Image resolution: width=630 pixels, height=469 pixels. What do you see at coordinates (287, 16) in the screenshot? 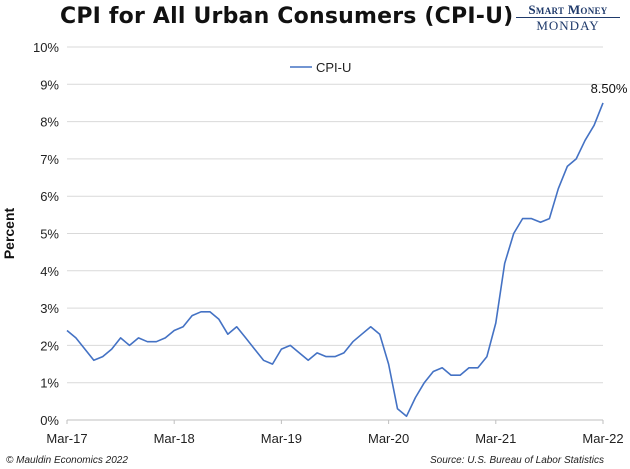
I see `chart-title: CPI for All Urban Consumers (CPI-U)` at bounding box center [287, 16].